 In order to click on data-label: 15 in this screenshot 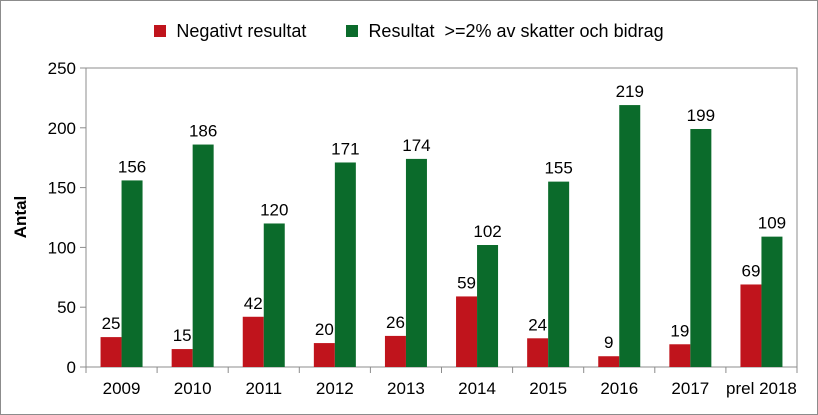, I will do `click(182, 335)`.